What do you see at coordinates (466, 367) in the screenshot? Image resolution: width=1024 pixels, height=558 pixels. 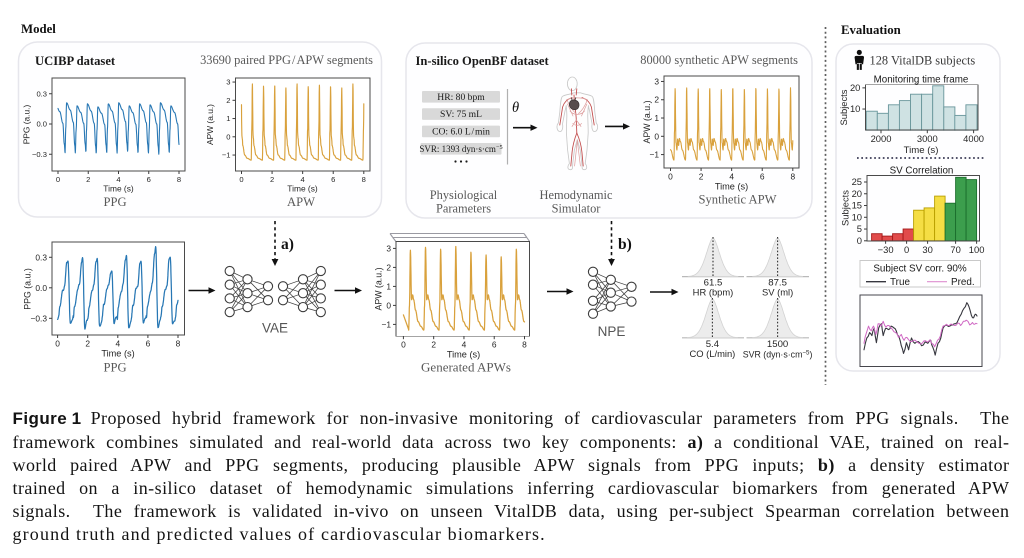 I see `svg-text: Generated APWs` at bounding box center [466, 367].